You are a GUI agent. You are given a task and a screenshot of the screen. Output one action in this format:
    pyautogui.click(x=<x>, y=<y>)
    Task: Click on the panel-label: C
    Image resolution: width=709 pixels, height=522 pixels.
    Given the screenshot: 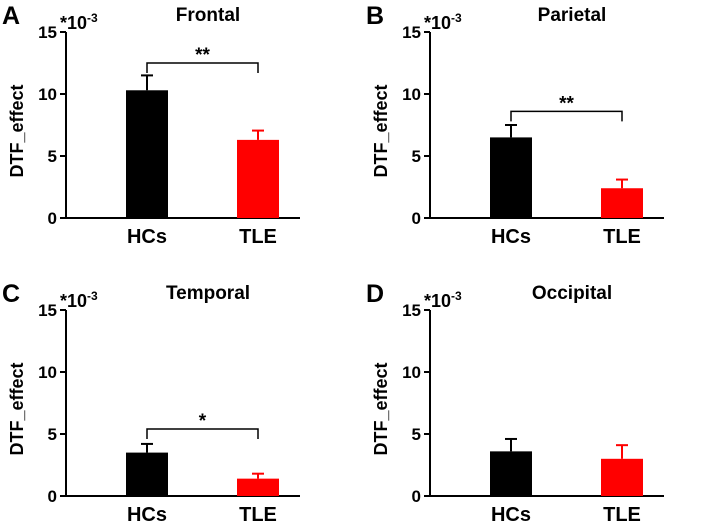 What is the action you would take?
    pyautogui.click(x=11, y=294)
    